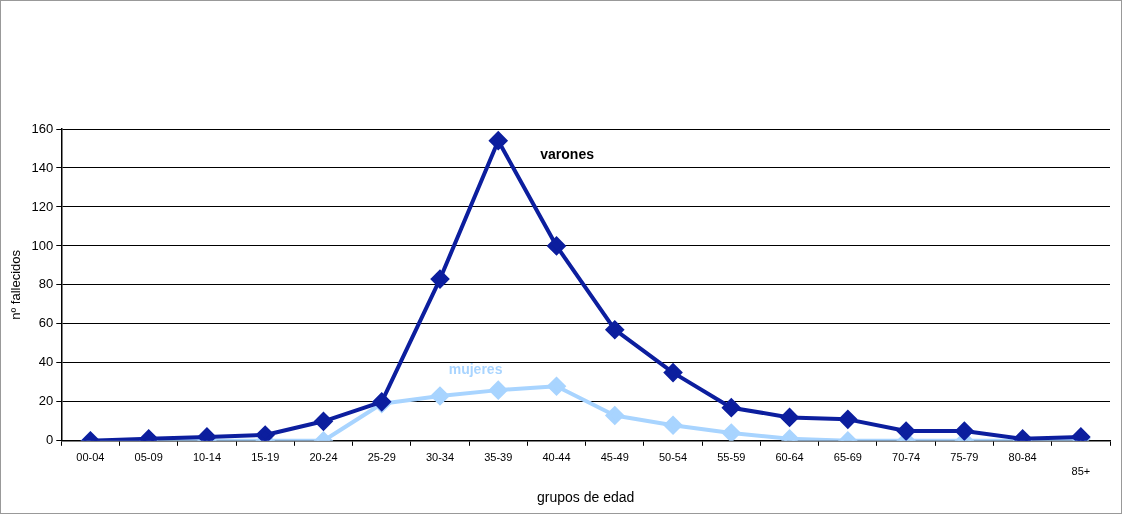  What do you see at coordinates (440, 457) in the screenshot?
I see `x-tick-label: 30-34` at bounding box center [440, 457].